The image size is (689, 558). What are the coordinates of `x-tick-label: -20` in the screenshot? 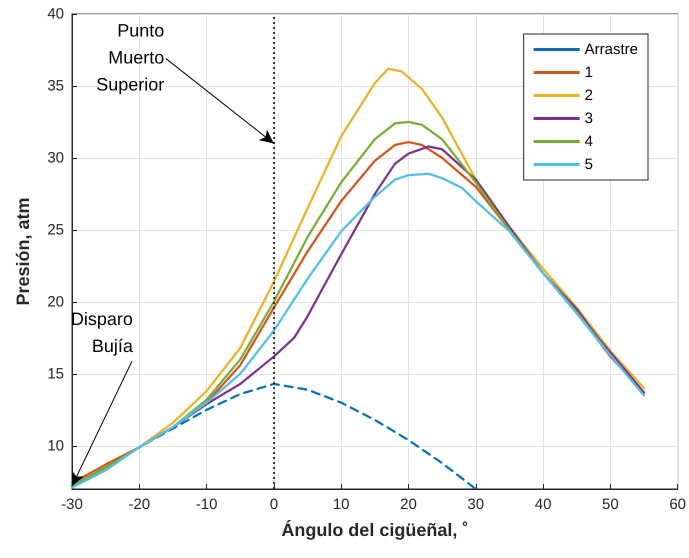 It's located at (139, 504).